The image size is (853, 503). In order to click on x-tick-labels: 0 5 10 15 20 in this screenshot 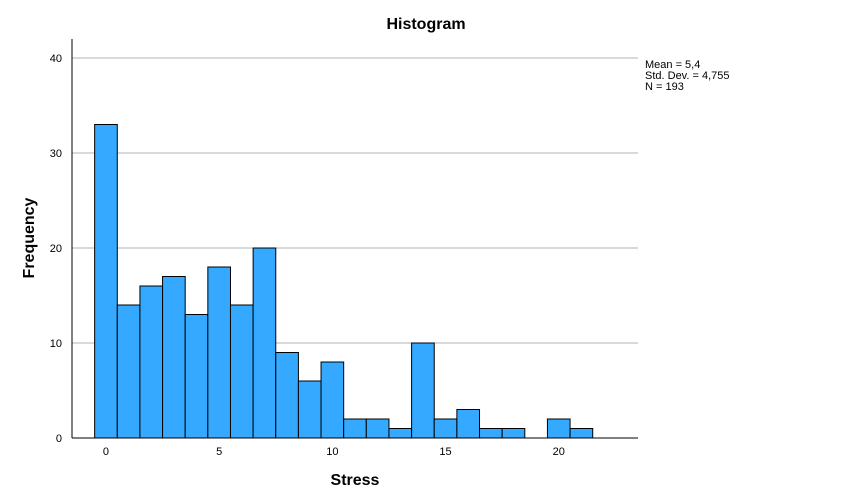, I will do `click(334, 452)`.